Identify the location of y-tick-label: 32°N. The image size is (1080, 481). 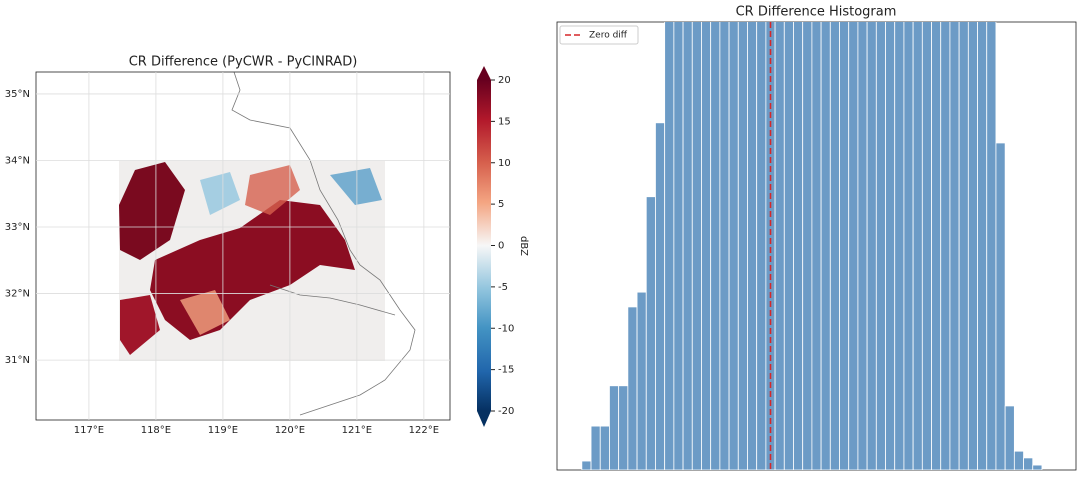
(17, 294).